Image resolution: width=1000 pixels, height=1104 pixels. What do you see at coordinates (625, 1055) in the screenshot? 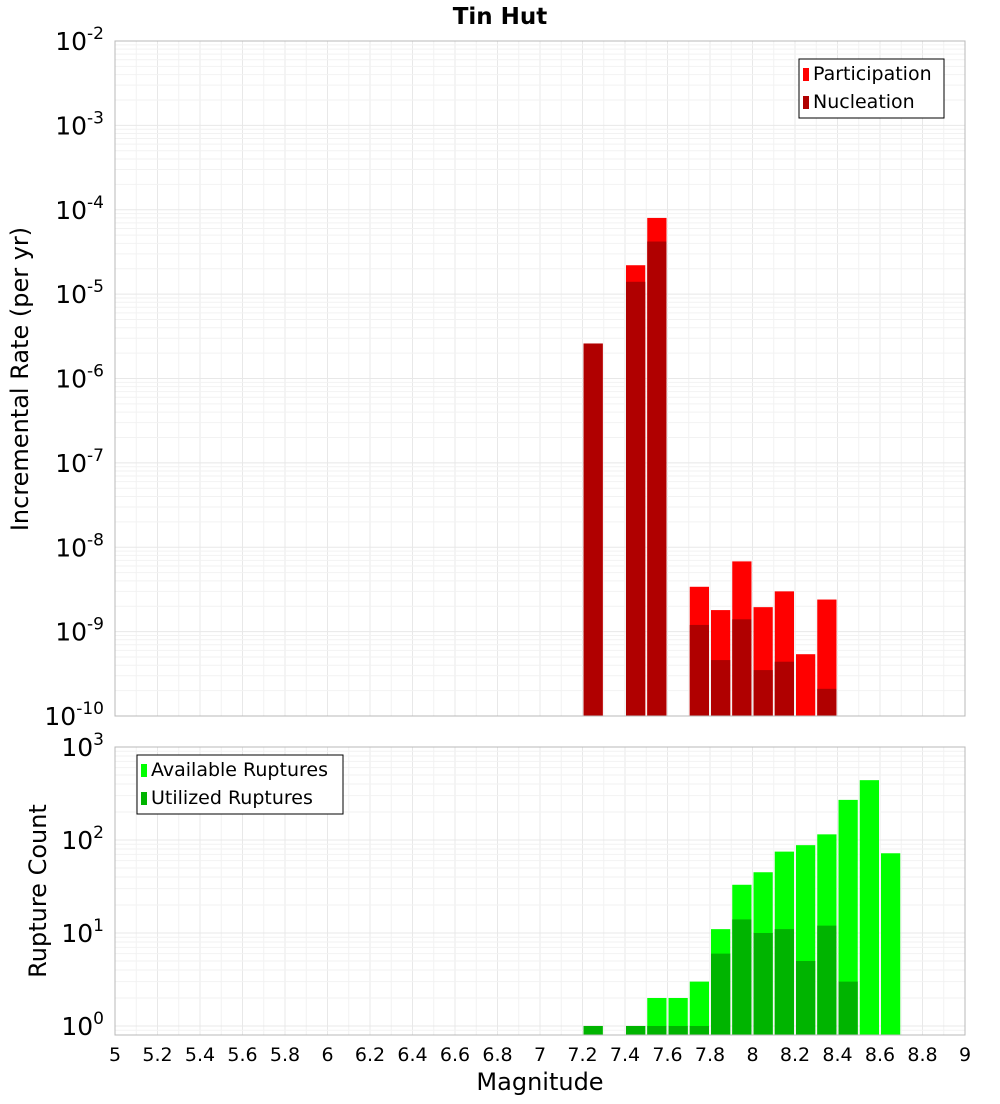
I see `x-tick-label: 7.4` at bounding box center [625, 1055].